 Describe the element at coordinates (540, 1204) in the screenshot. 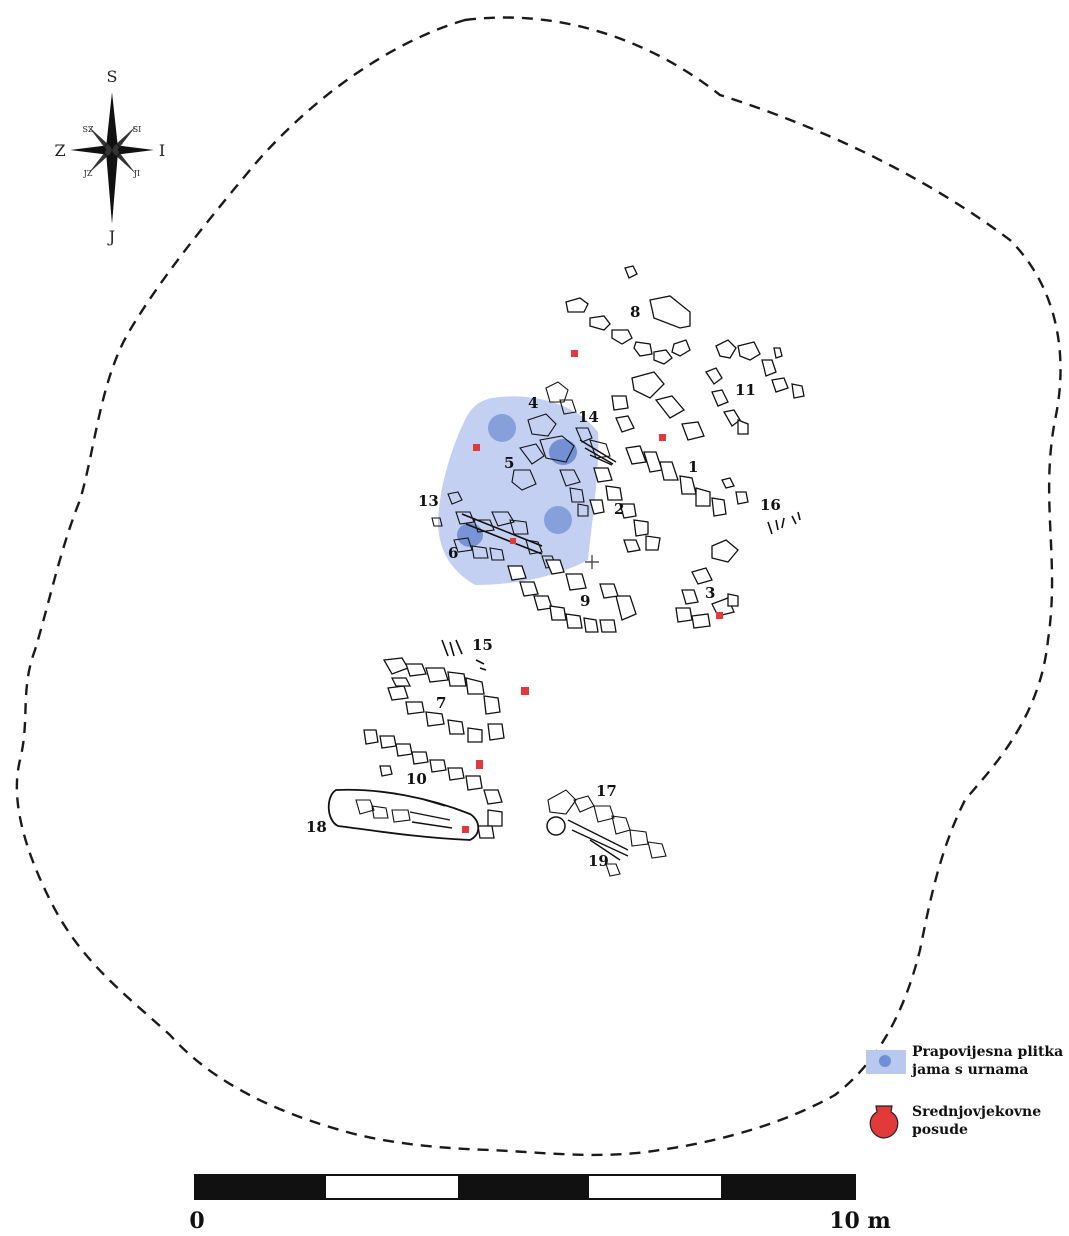

I see `scale-bar: 0 10 m` at that location.